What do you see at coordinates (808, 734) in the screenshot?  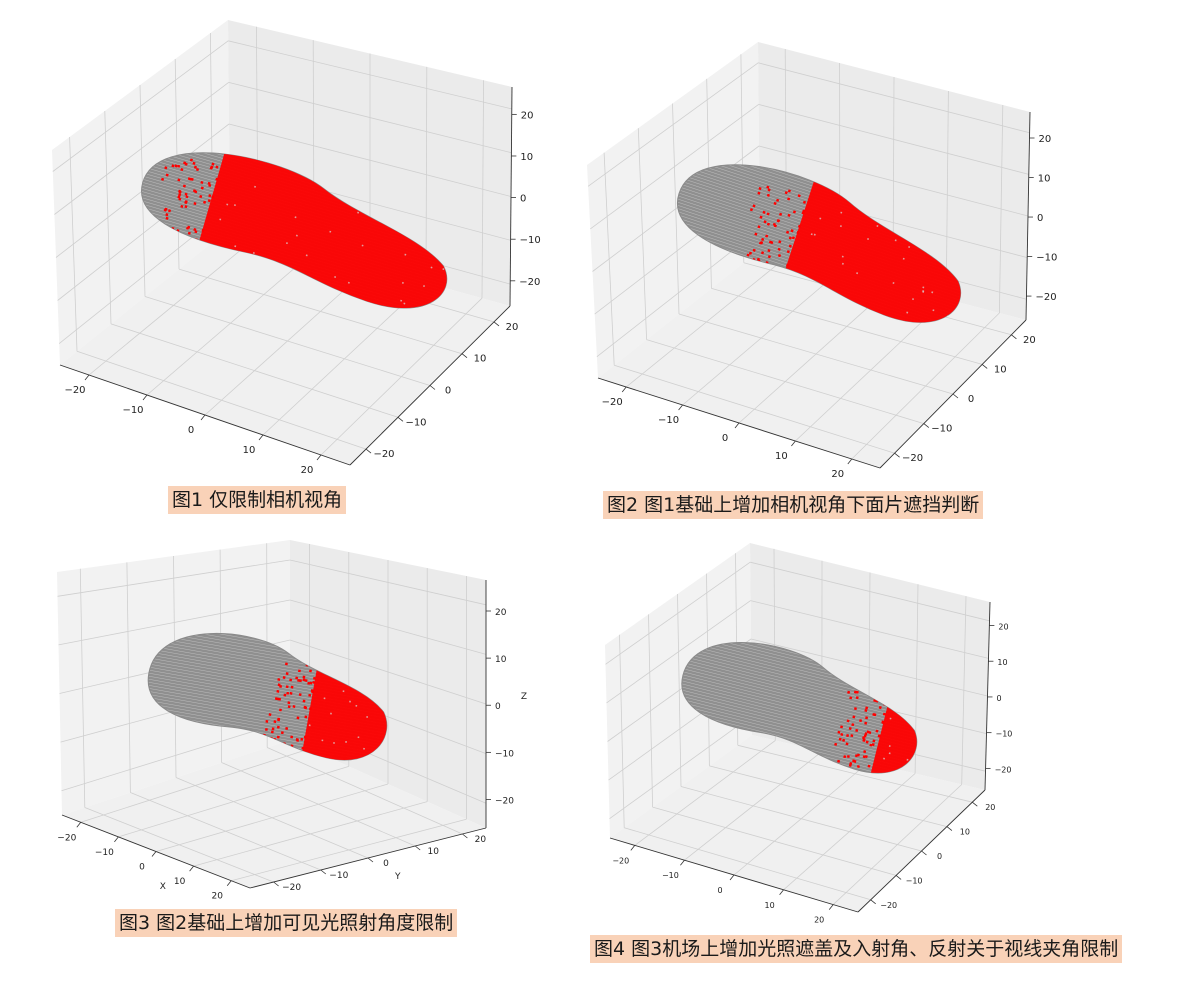 I see `chart-4-svg: −20 −10 0 10 20 −20 −10 0 10 20 20 10 0 −10 −20` at bounding box center [808, 734].